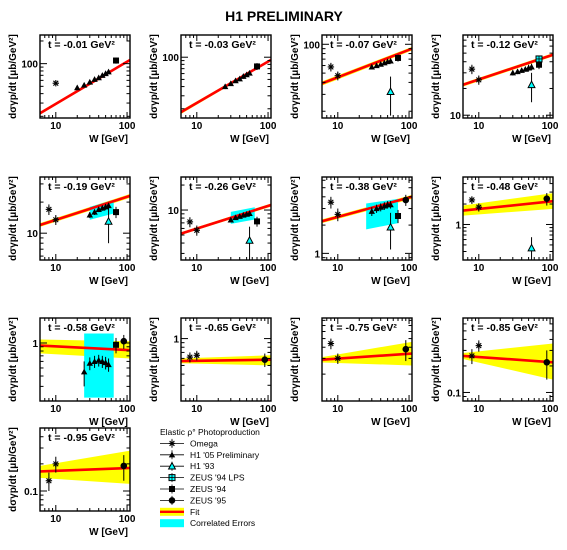 This screenshot has height=550, width=567. Describe the element at coordinates (174, 211) in the screenshot. I see `y-tick-label: 10` at that location.